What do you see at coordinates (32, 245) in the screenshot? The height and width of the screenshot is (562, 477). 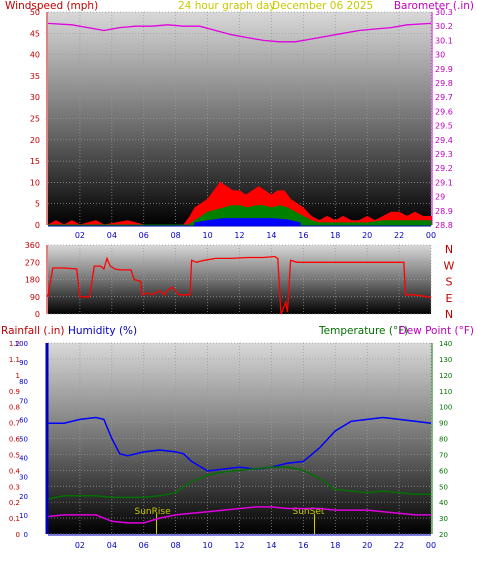 I see `direction-tick-label: 360` at bounding box center [32, 245].